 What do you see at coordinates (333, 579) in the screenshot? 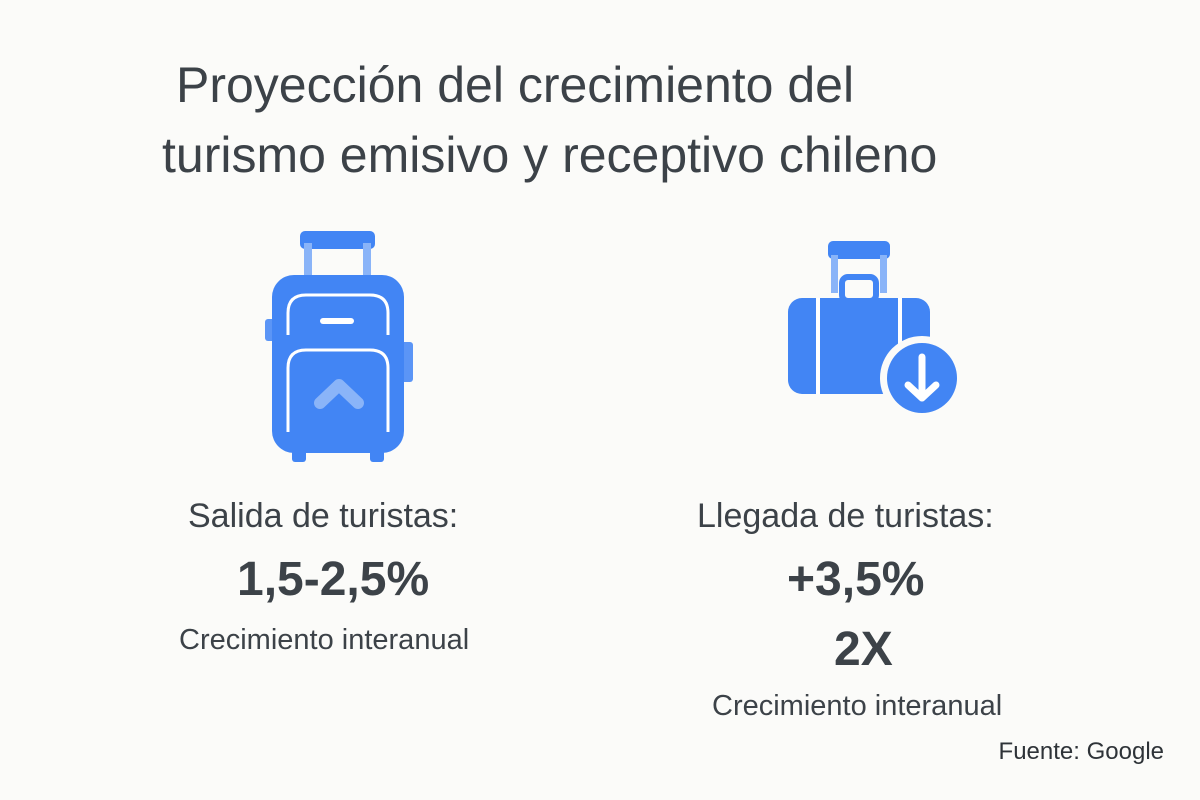
I see `outbound-growth-value: 1,5-2,5%` at bounding box center [333, 579].